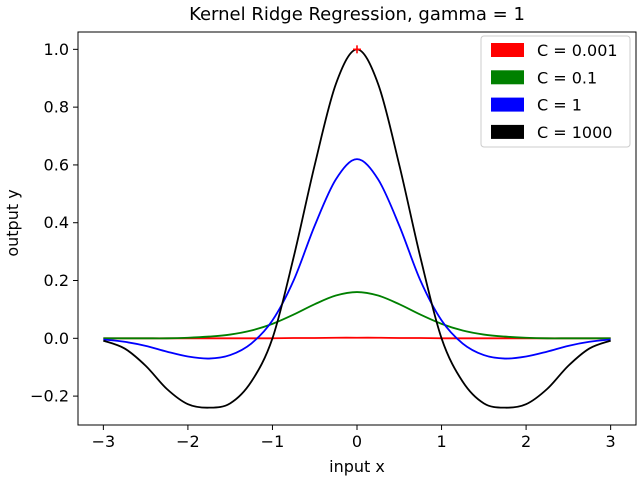  What do you see at coordinates (357, 441) in the screenshot?
I see `x-tick-label: 0` at bounding box center [357, 441].